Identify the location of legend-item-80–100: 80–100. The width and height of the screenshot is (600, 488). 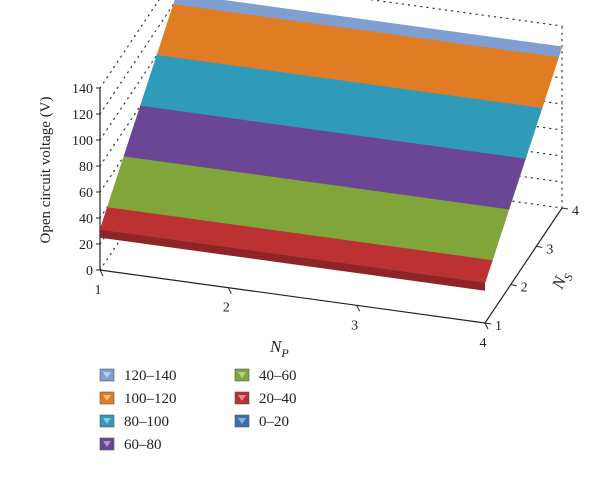
(134, 422).